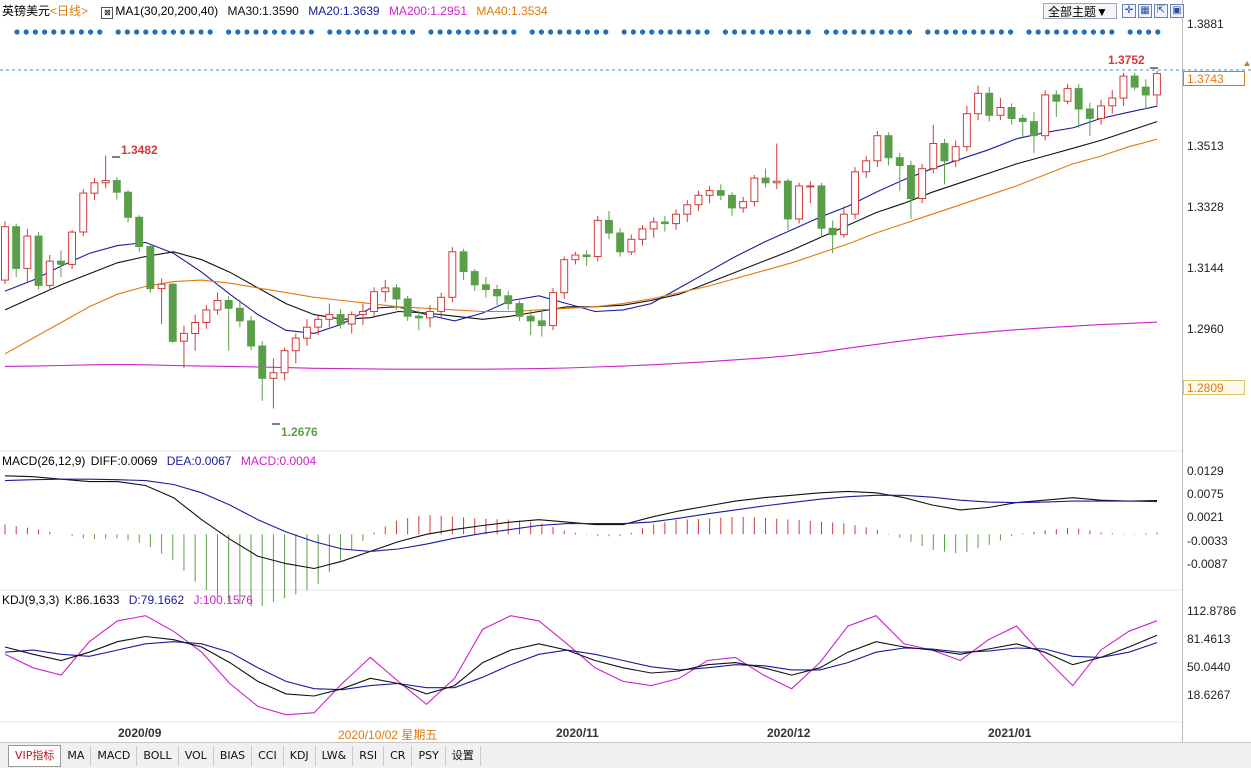 The image size is (1251, 768). What do you see at coordinates (268, 755) in the screenshot?
I see `tab-cci: CCI` at bounding box center [268, 755].